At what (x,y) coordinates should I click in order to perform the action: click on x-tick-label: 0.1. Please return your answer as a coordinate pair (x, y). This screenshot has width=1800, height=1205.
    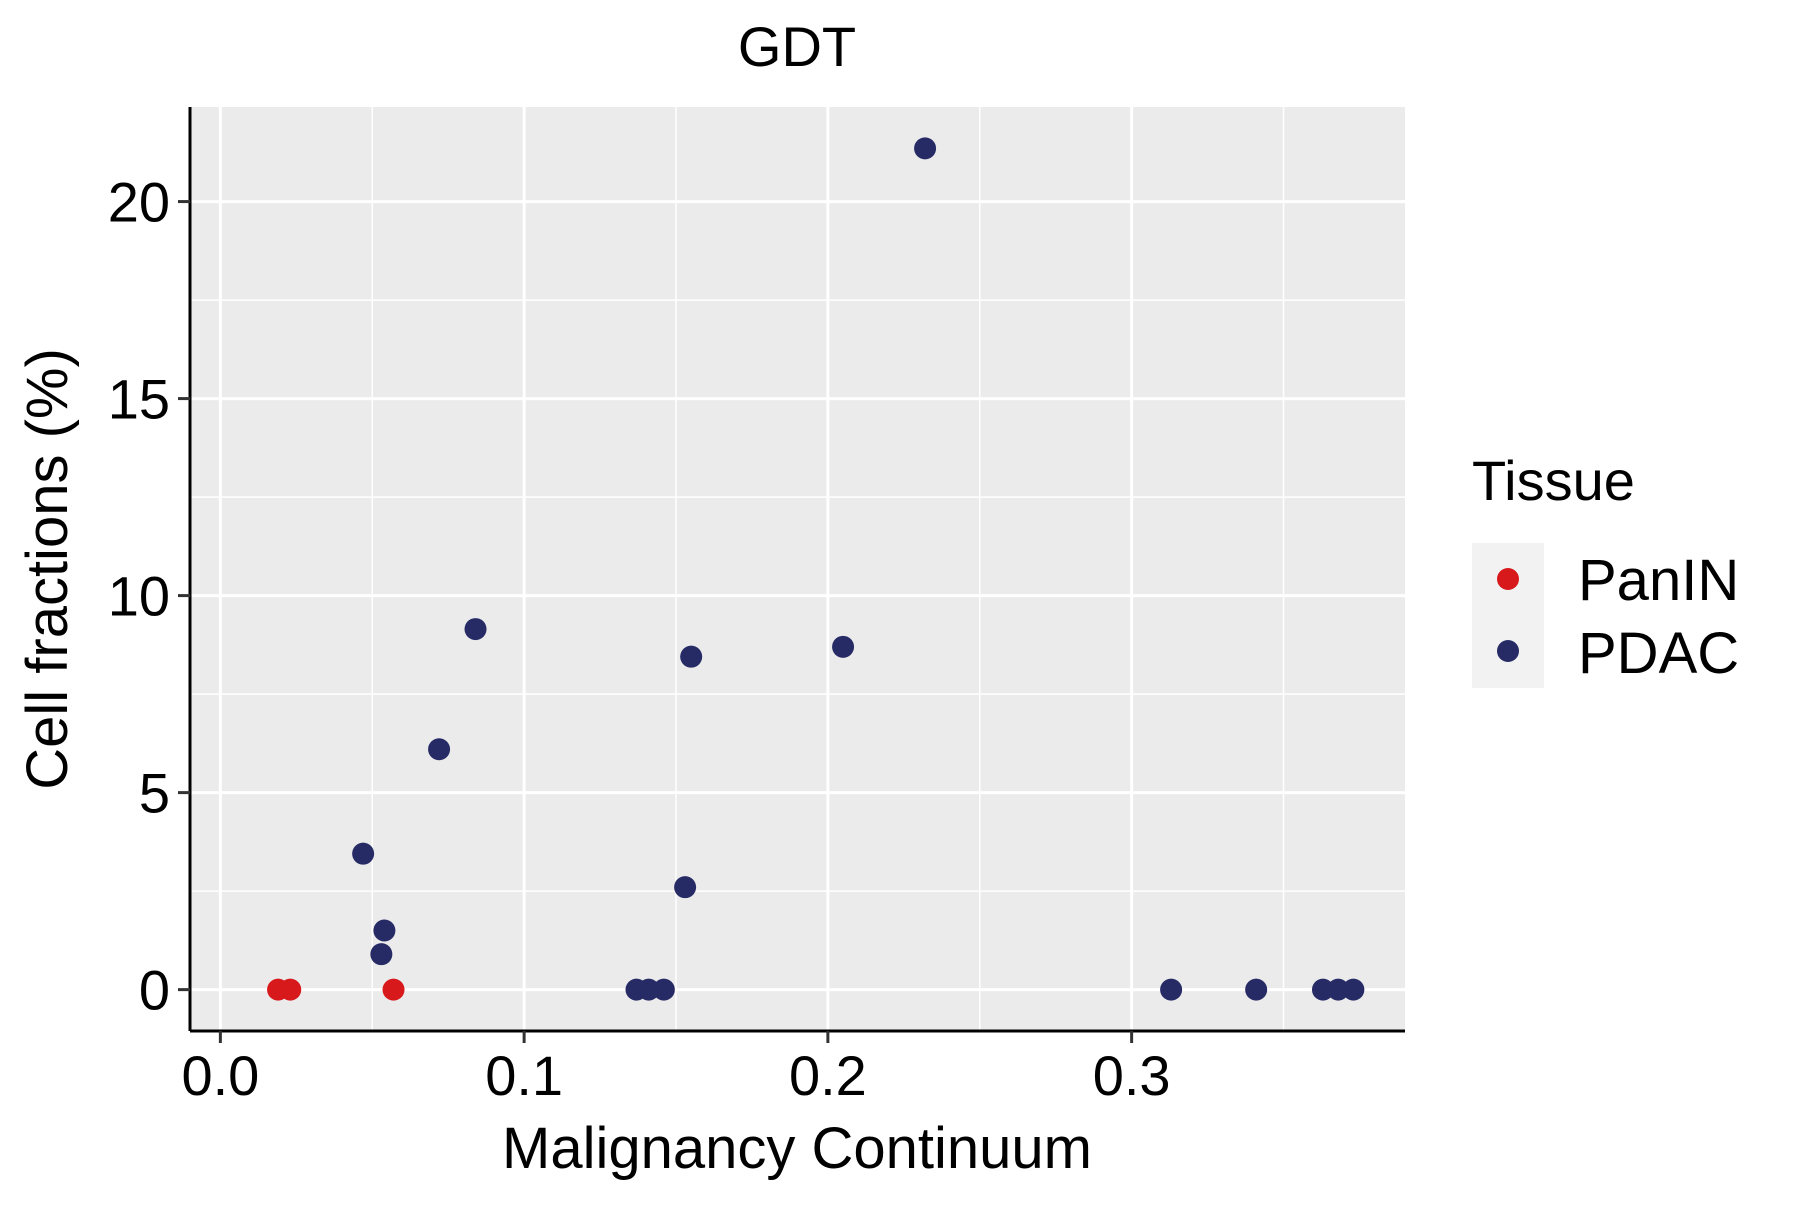
    Looking at the image, I should click on (524, 1075).